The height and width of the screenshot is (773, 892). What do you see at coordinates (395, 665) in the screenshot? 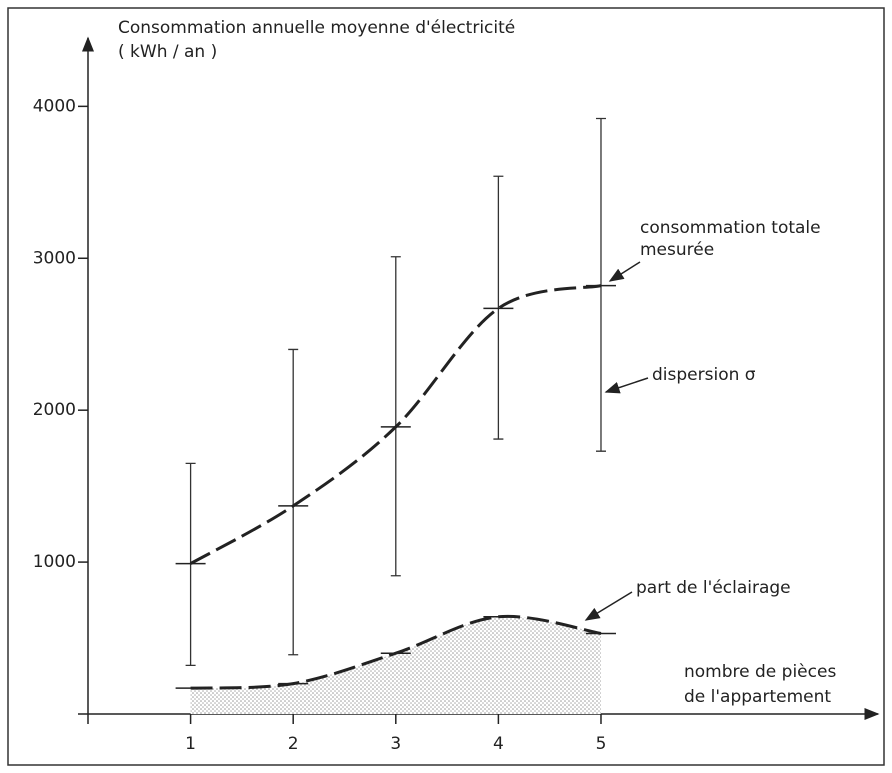
I see `area` at bounding box center [395, 665].